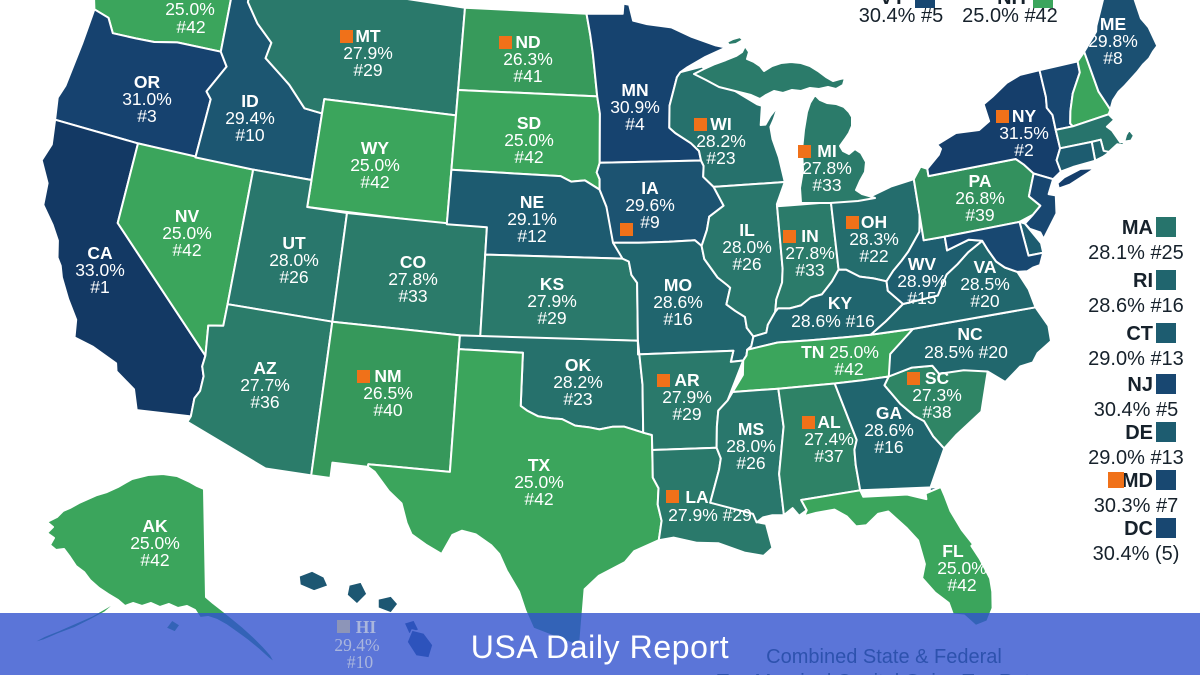  Describe the element at coordinates (1138, 529) in the screenshot. I see `svg-text: DC` at that location.